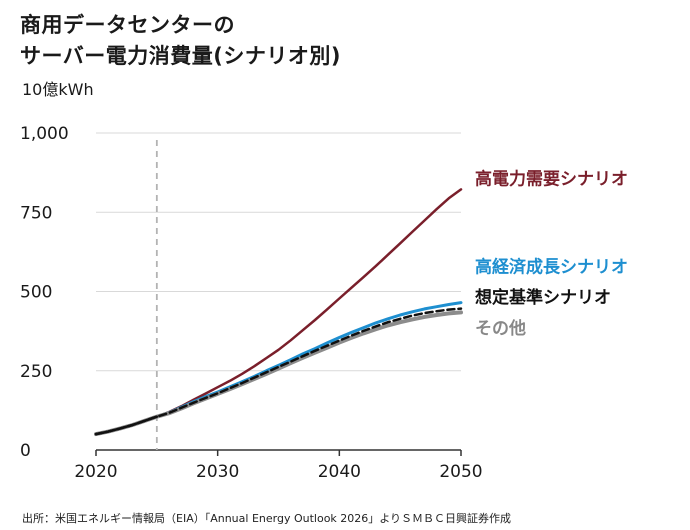 Image resolution: width=690 pixels, height=530 pixels. I want to click on y-tick-label: 750, so click(36, 213).